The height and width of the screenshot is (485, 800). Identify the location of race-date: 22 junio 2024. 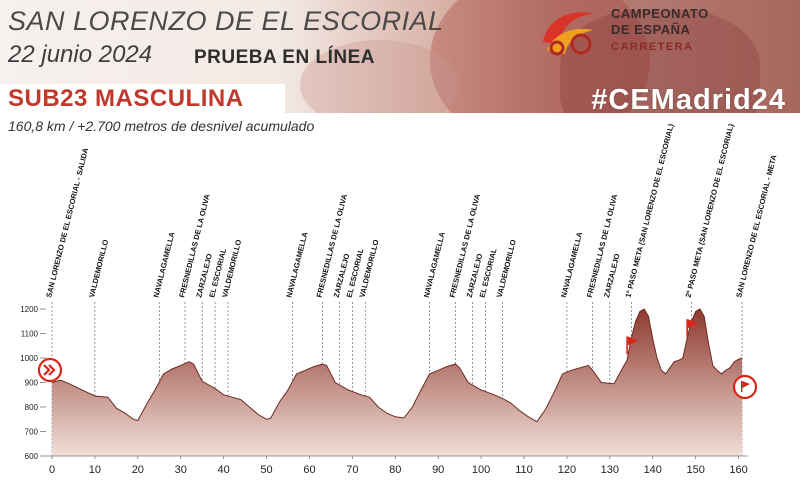
(80, 54).